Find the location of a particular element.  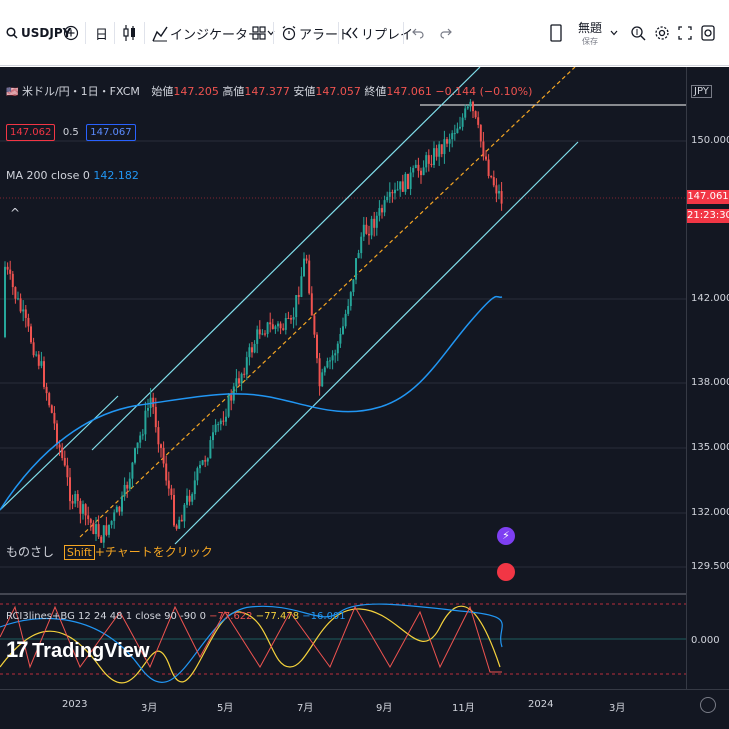

price-tick: 150.000 is located at coordinates (710, 140).